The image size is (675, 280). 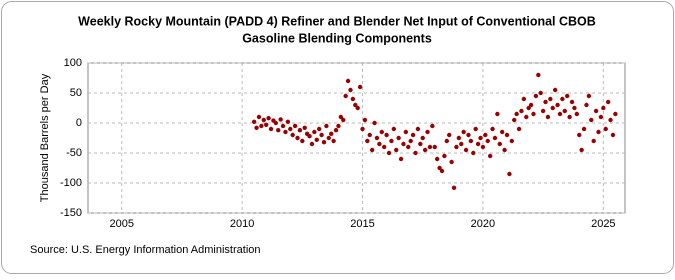 I want to click on y-tick-label: -50, so click(x=74, y=153).